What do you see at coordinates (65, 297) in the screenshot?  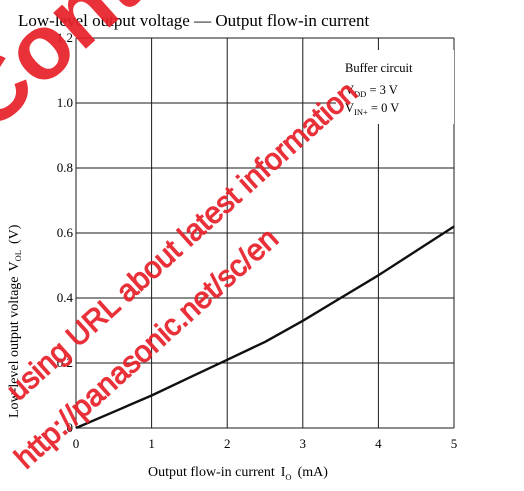 I see `y-tick-label: 0.4` at bounding box center [65, 297].